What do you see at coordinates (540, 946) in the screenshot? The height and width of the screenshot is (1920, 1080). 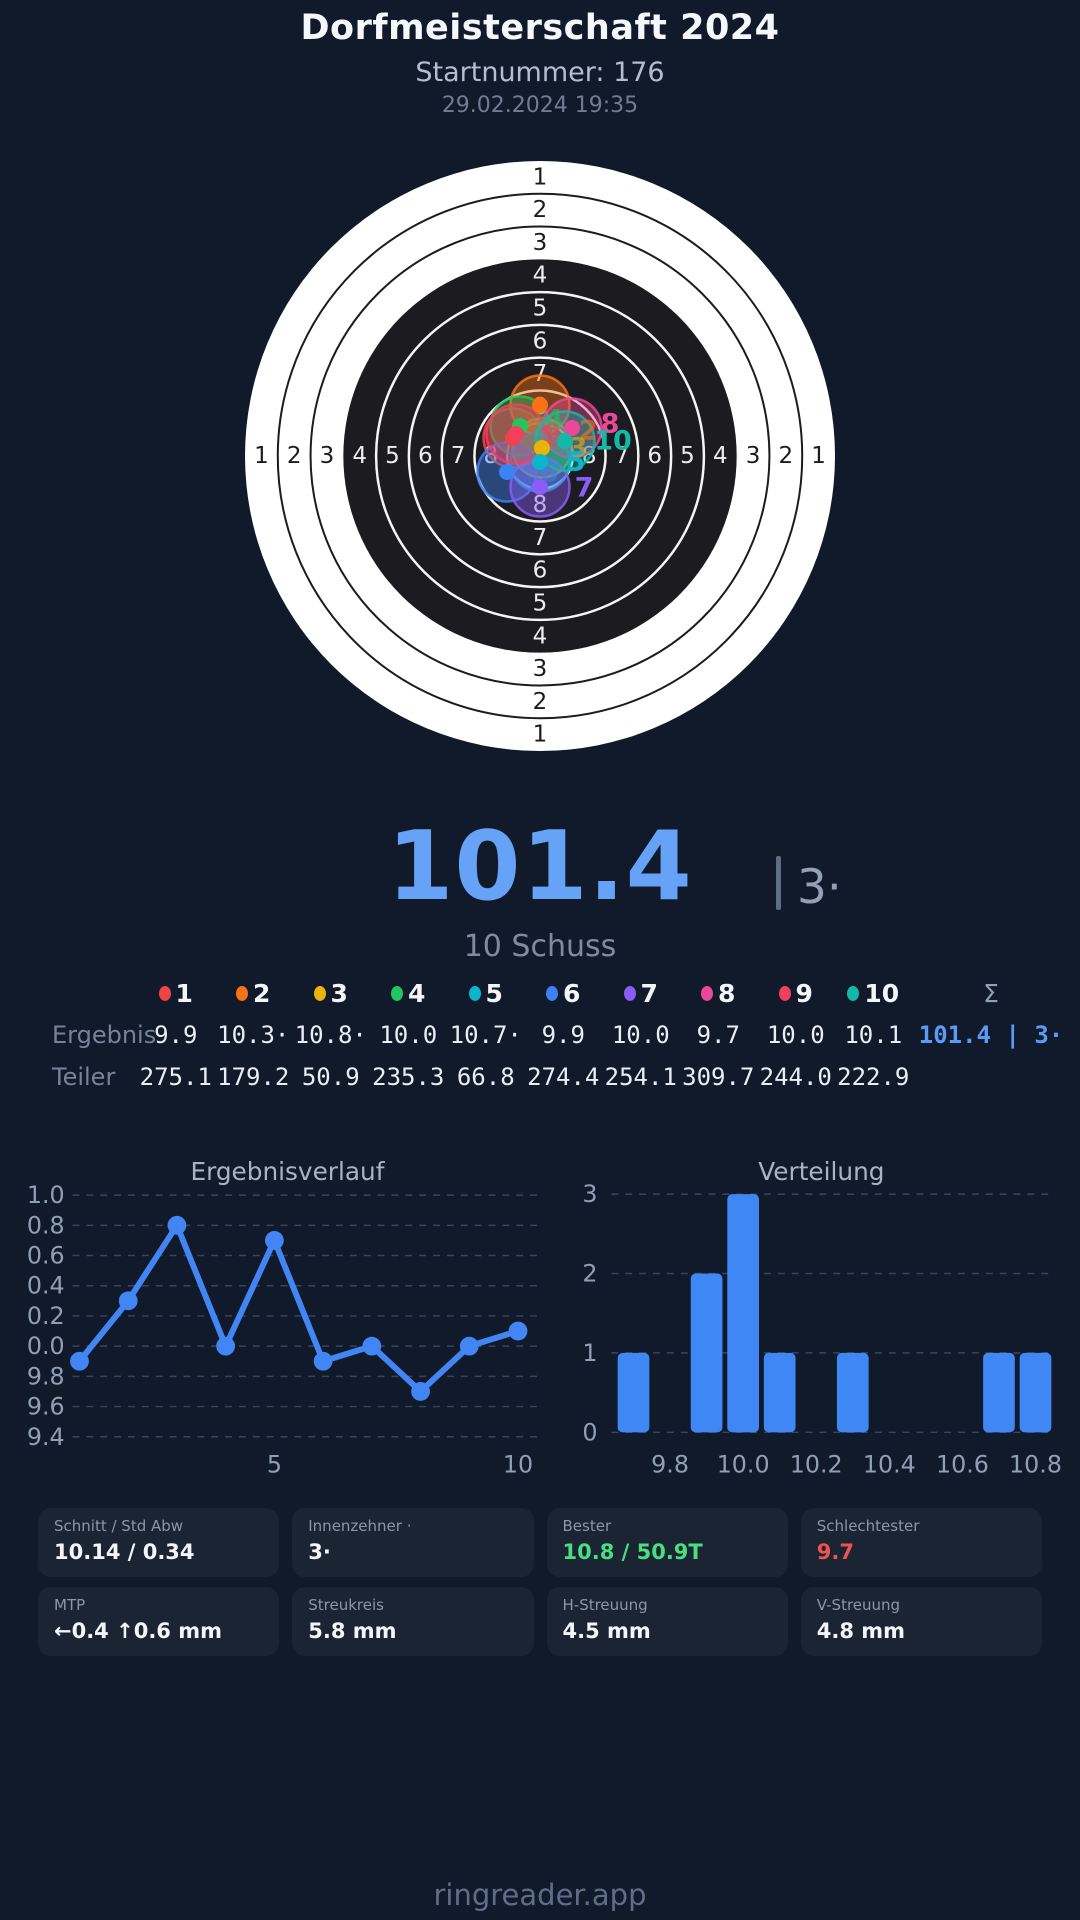 I see `shot-count-label: 10 Schuss` at bounding box center [540, 946].